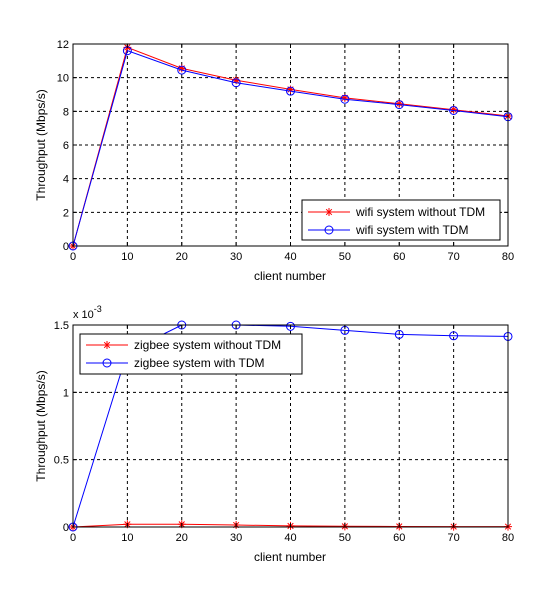 This screenshot has width=560, height=593. I want to click on bot-ytick-label-2: 1, so click(66, 393).